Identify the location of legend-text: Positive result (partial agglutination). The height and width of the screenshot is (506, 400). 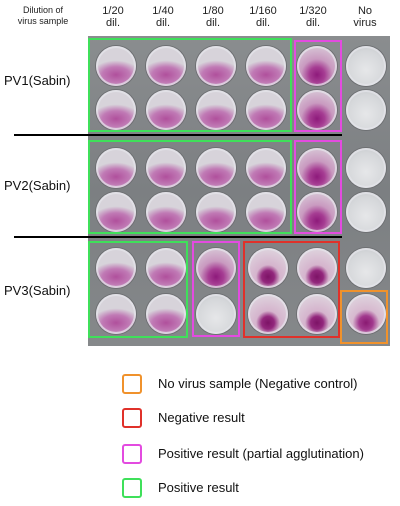
(261, 453).